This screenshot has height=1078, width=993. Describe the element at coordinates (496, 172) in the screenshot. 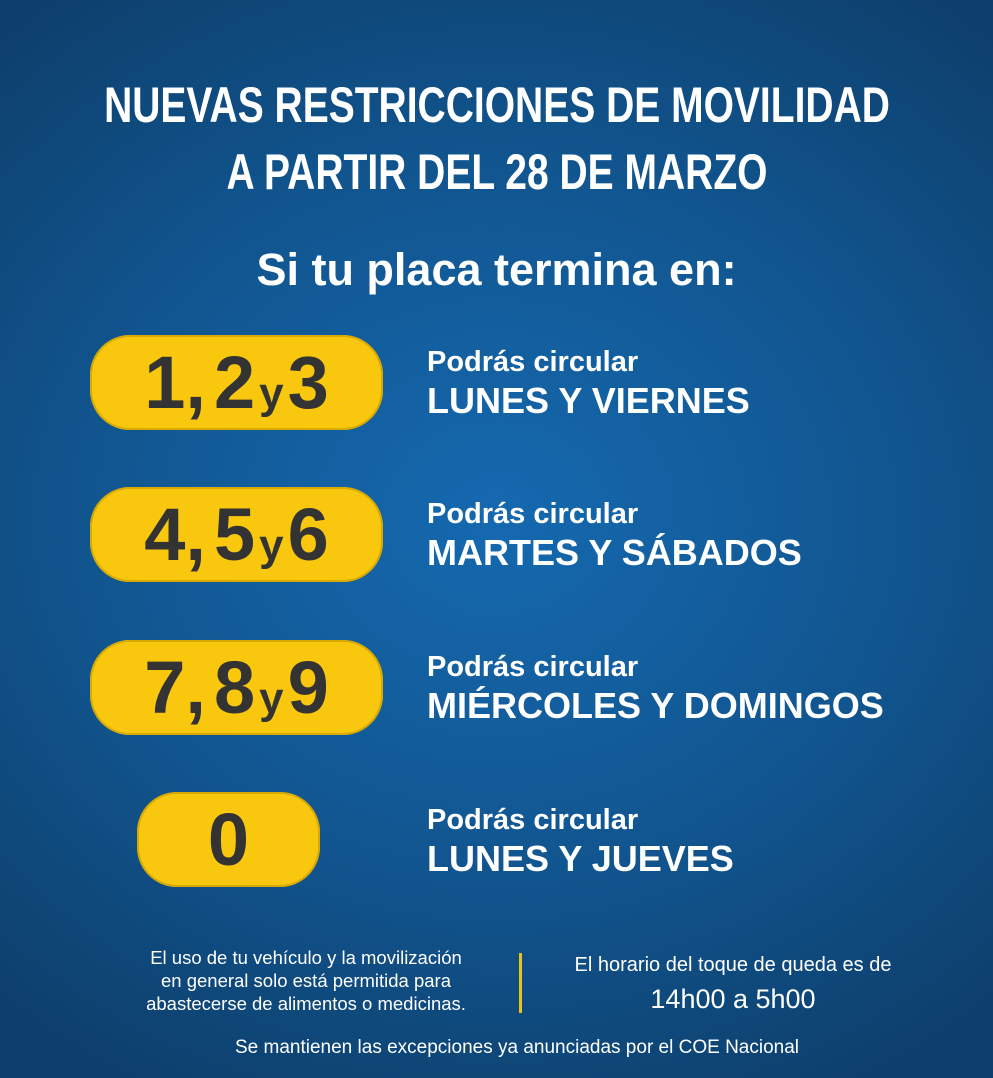

I see `title-line-2: A PARTIR DEL 28 DE MARZO` at that location.